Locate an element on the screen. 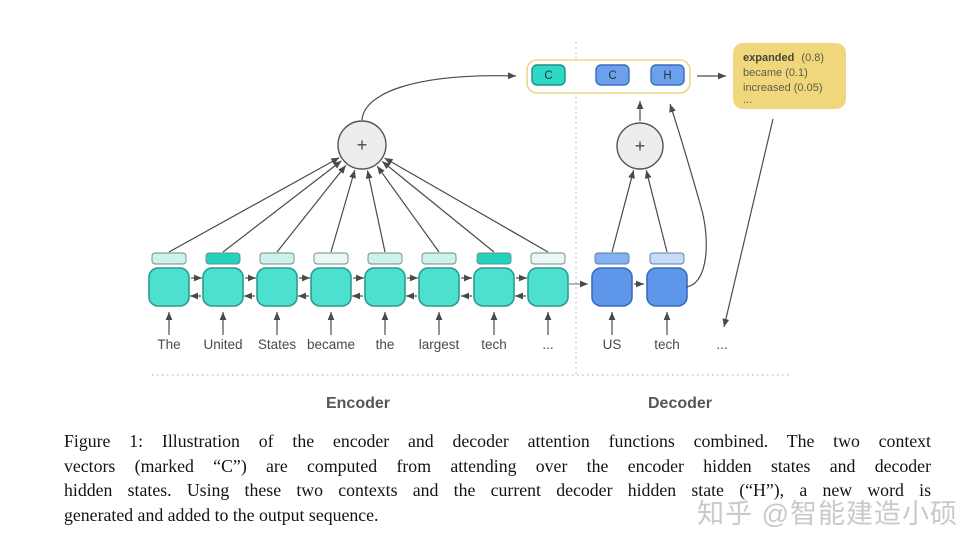 Image resolution: width=967 pixels, height=549 pixels. zhihu-watermark: 知乎 @智能建造小硕 is located at coordinates (827, 514).